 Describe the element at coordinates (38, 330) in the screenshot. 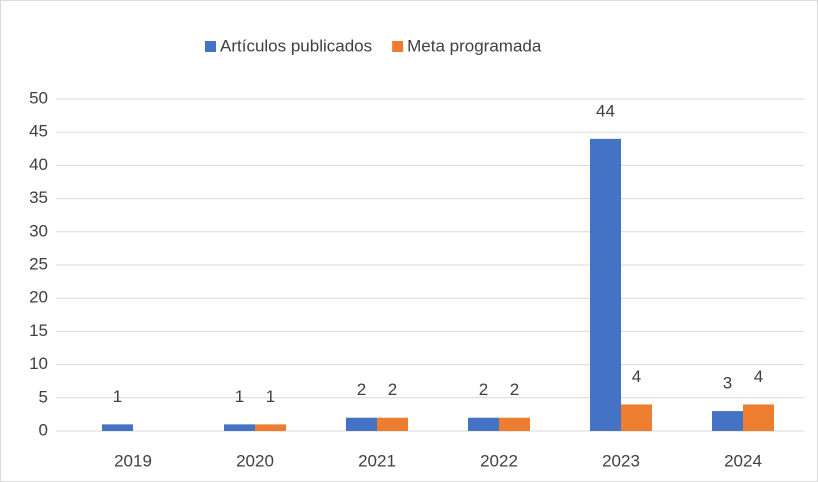

I see `y-tick-label: 15` at that location.